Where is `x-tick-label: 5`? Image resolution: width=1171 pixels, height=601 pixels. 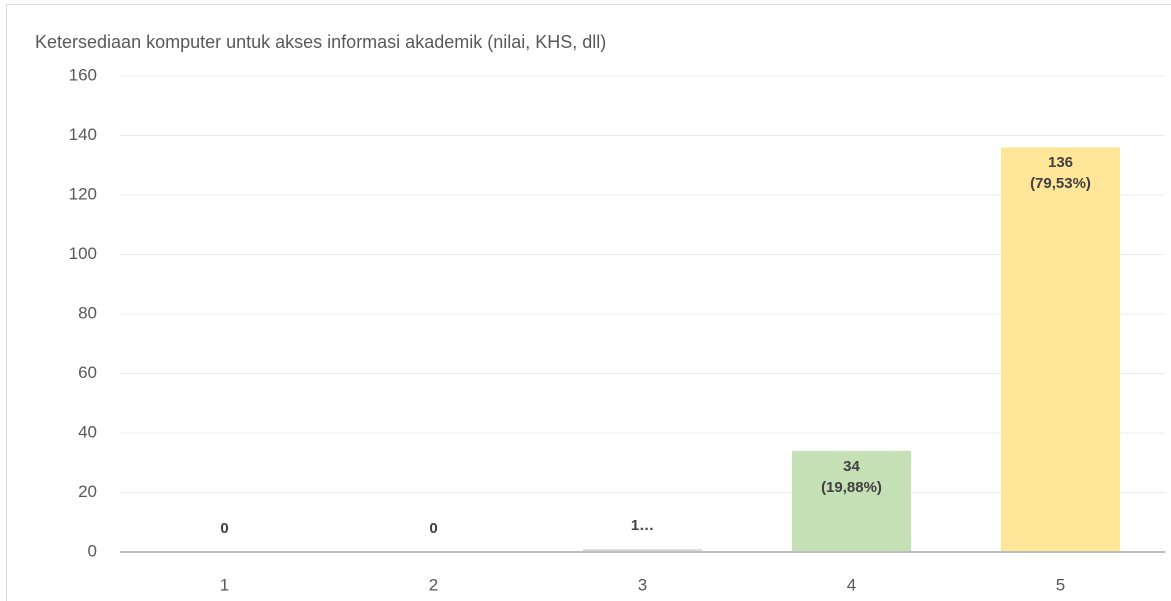 x-tick-label: 5 is located at coordinates (1060, 584).